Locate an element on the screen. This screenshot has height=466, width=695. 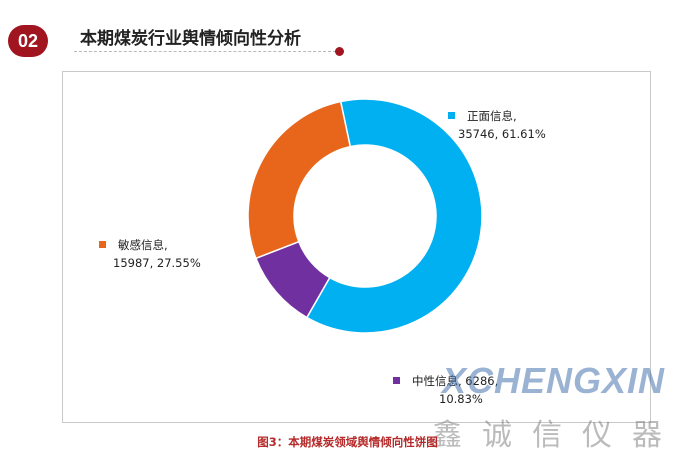
donut-slice-positive is located at coordinates (394, 216).